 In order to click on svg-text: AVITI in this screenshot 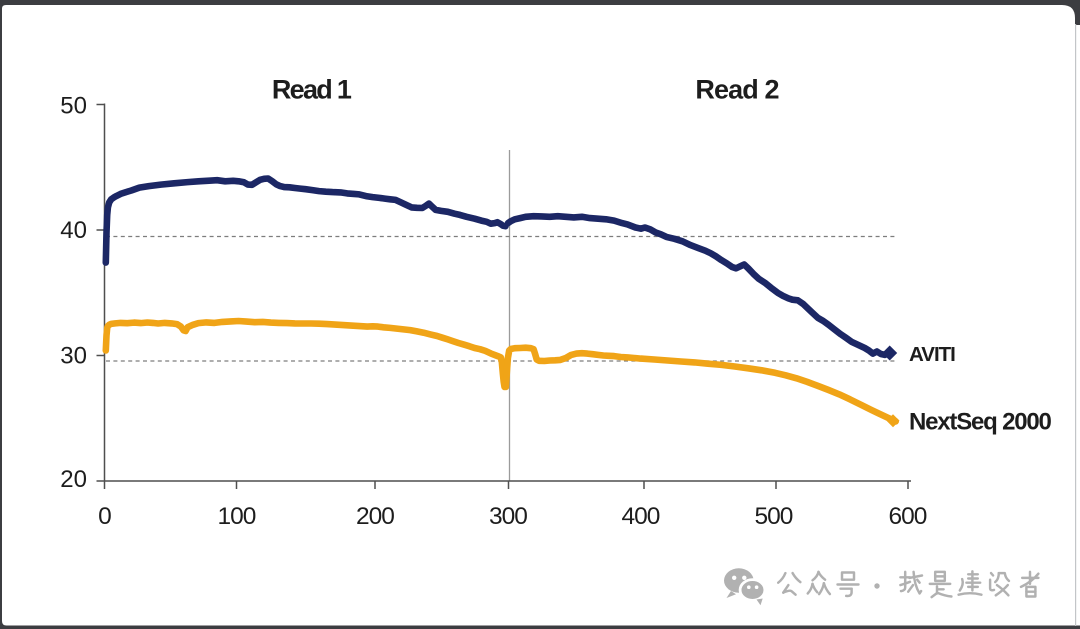, I will do `click(932, 354)`.